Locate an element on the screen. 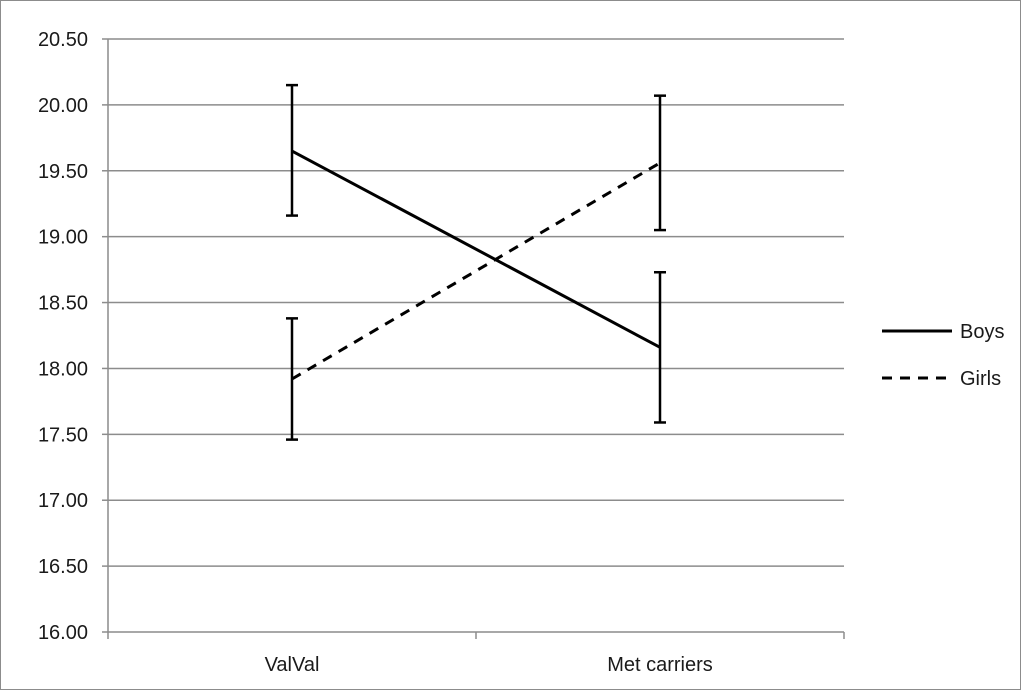 This screenshot has width=1021, height=690. y-tick-label: 19.00 is located at coordinates (63, 238).